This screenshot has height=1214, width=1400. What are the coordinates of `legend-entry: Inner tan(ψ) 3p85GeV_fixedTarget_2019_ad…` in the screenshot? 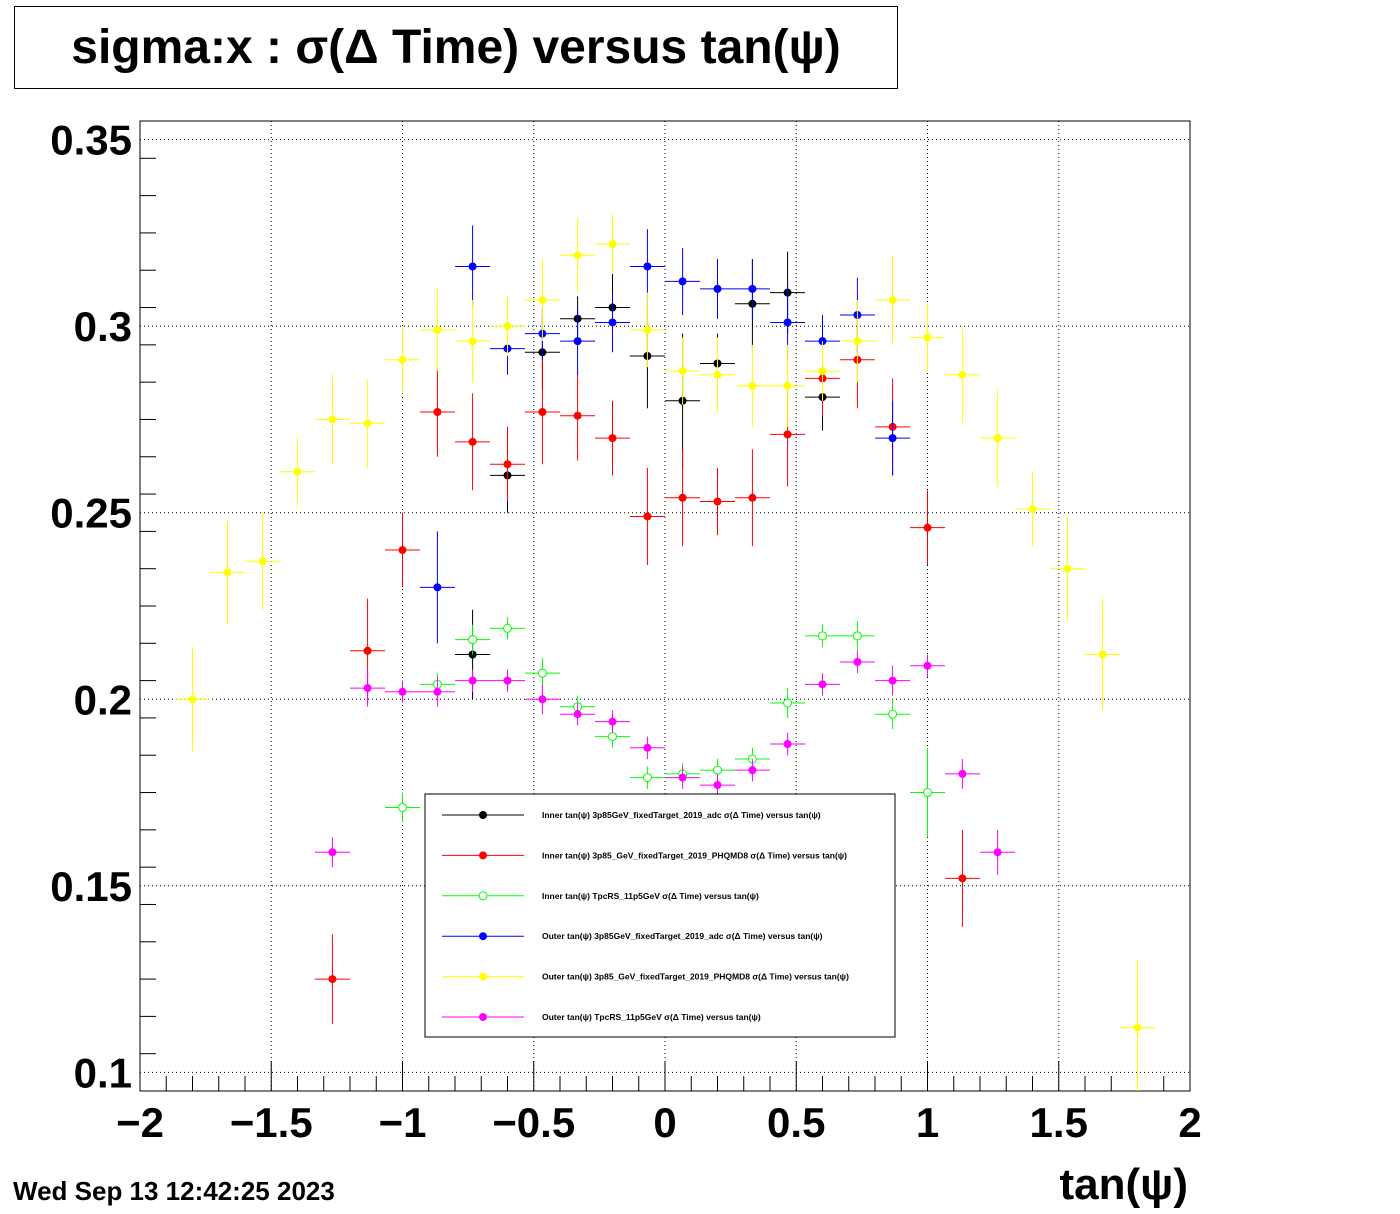 It's located at (631, 815).